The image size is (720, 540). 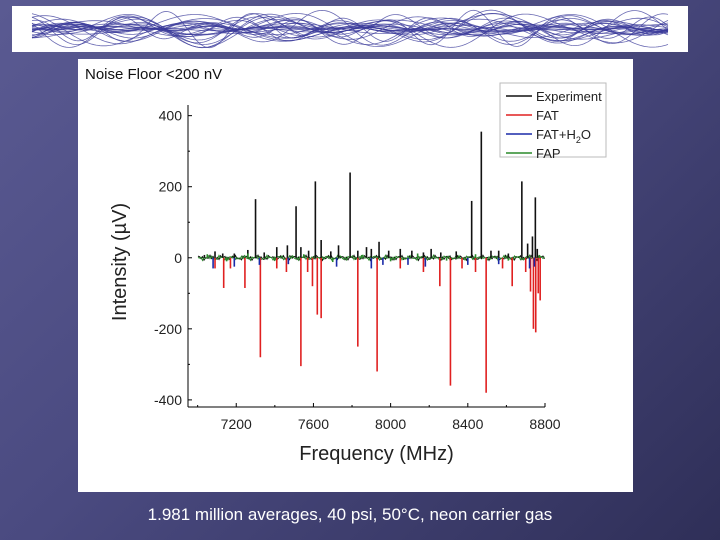 What do you see at coordinates (168, 329) in the screenshot?
I see `y-tick-label: -200` at bounding box center [168, 329].